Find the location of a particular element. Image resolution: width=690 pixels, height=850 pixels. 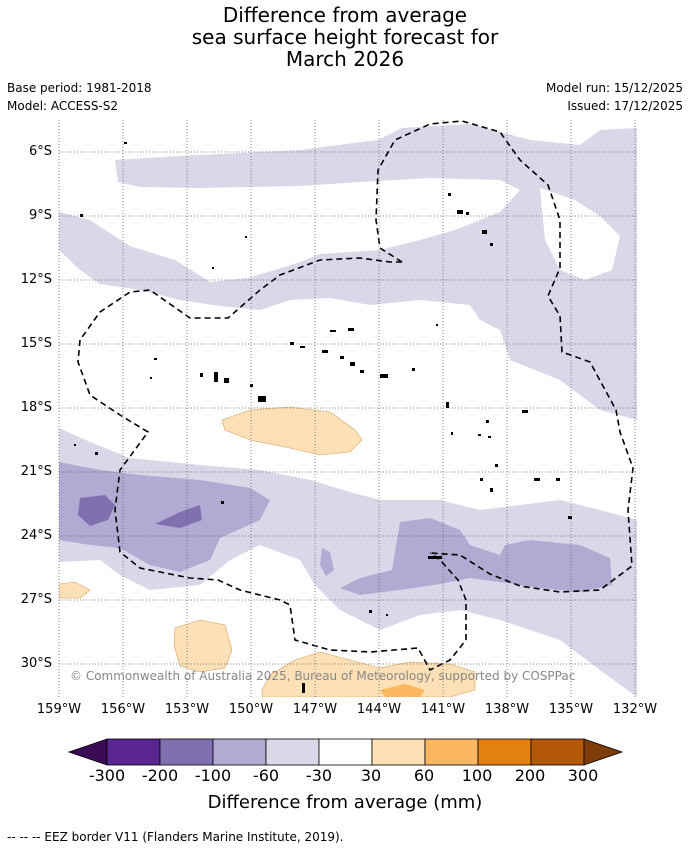

colorbar-label-30: 30 is located at coordinates (371, 775).